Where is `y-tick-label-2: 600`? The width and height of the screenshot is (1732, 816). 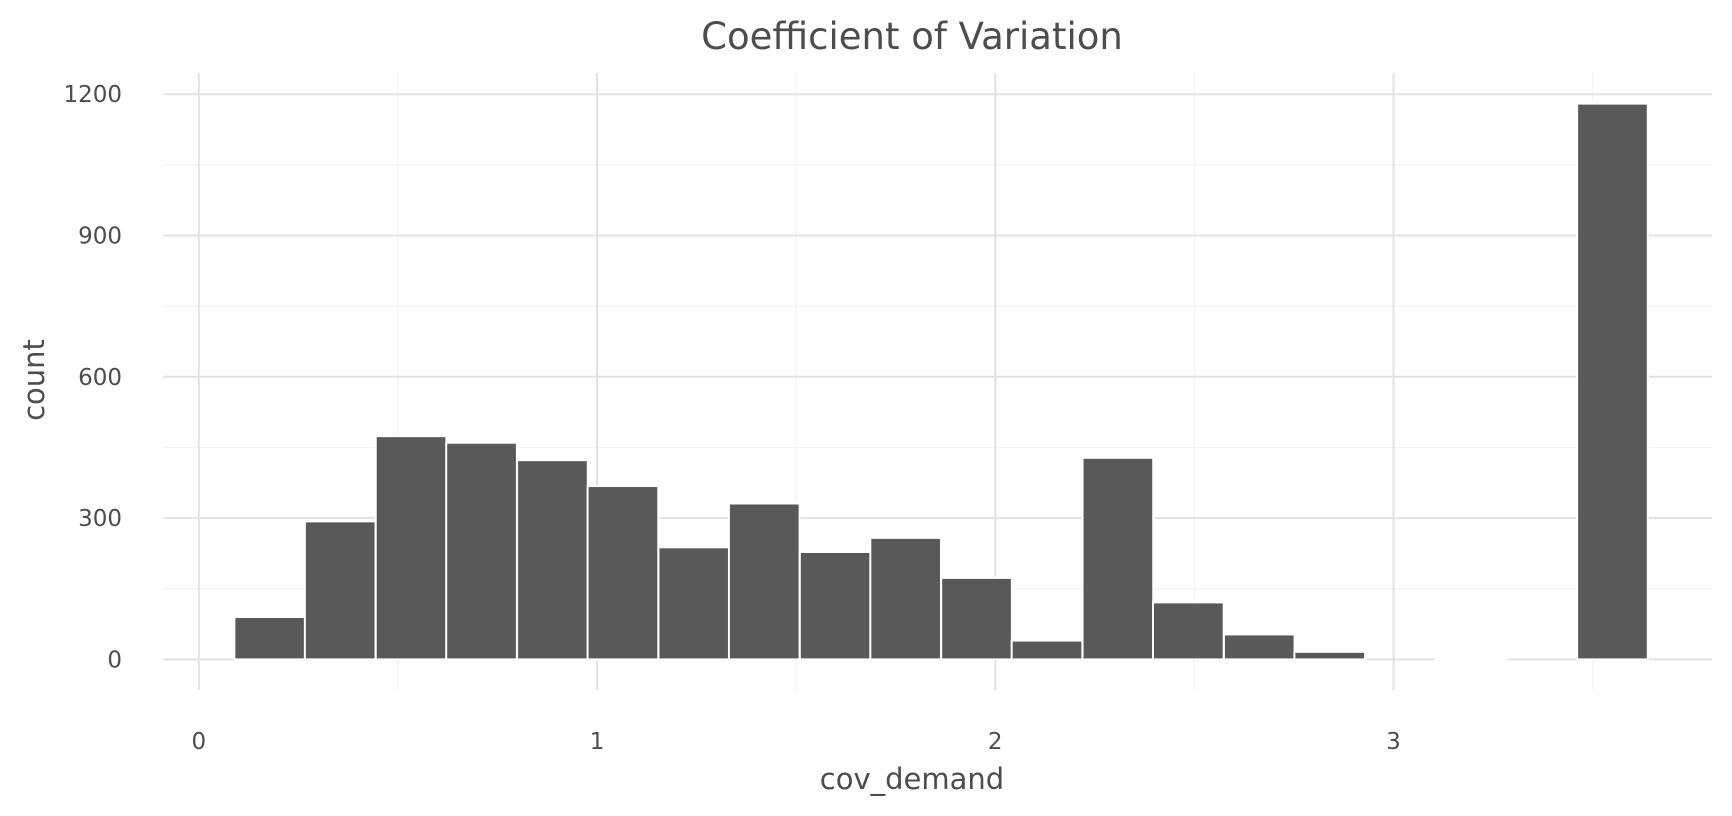 y-tick-label-2: 600 is located at coordinates (100, 378).